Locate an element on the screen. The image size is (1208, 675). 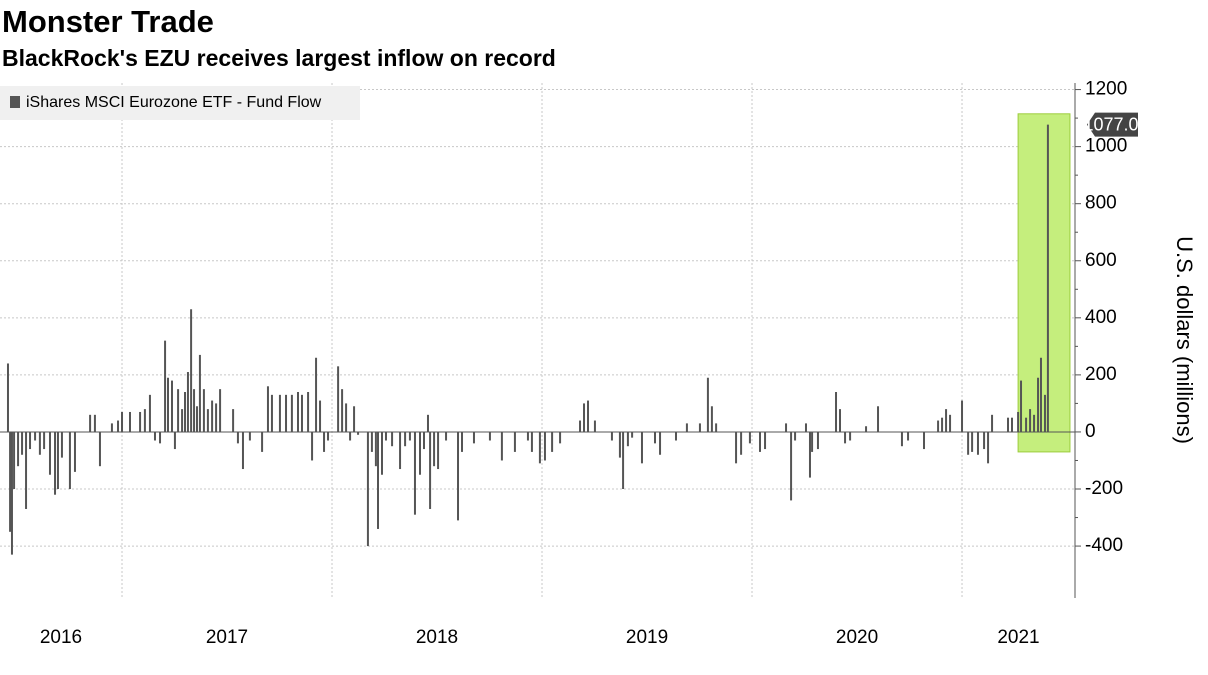
legend: iShares MSCI Eurozone ETF - Fund Flow is located at coordinates (180, 103).